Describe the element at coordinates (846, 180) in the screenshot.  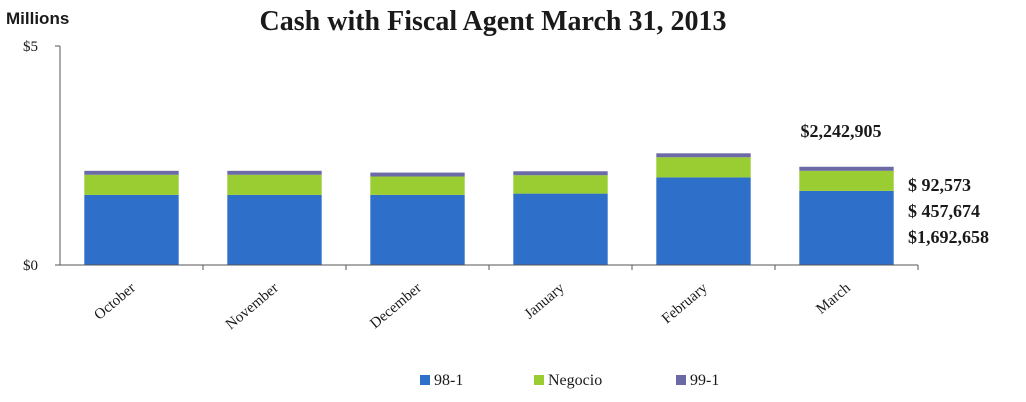
I see `bar-segment-negocio-march` at that location.